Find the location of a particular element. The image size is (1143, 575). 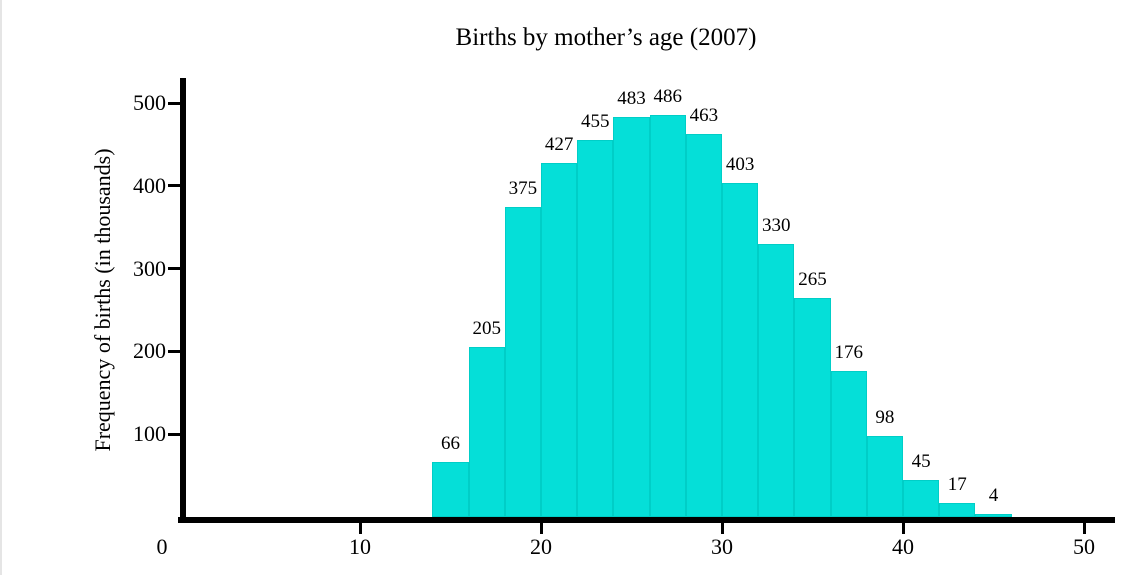

bar-value-label: 205 is located at coordinates (486, 329).